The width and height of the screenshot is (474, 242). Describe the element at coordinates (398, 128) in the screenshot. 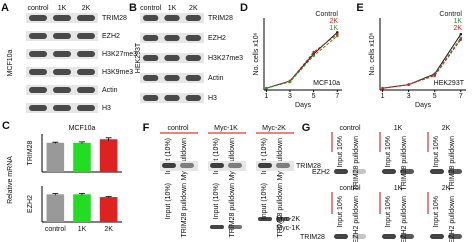

I see `group-label: 1K` at that location.